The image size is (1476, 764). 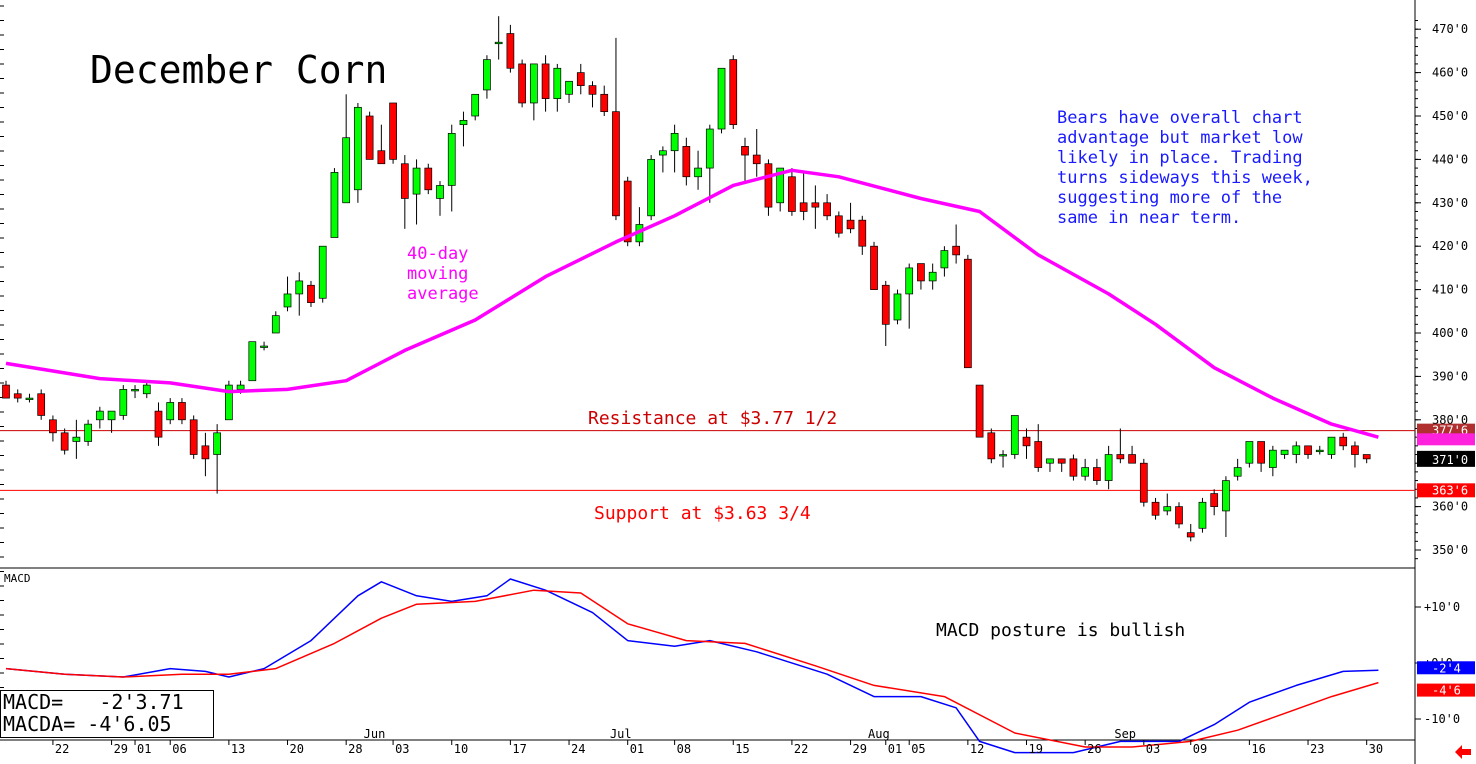 I want to click on price-tick-label: 410'0, so click(x=1450, y=290).